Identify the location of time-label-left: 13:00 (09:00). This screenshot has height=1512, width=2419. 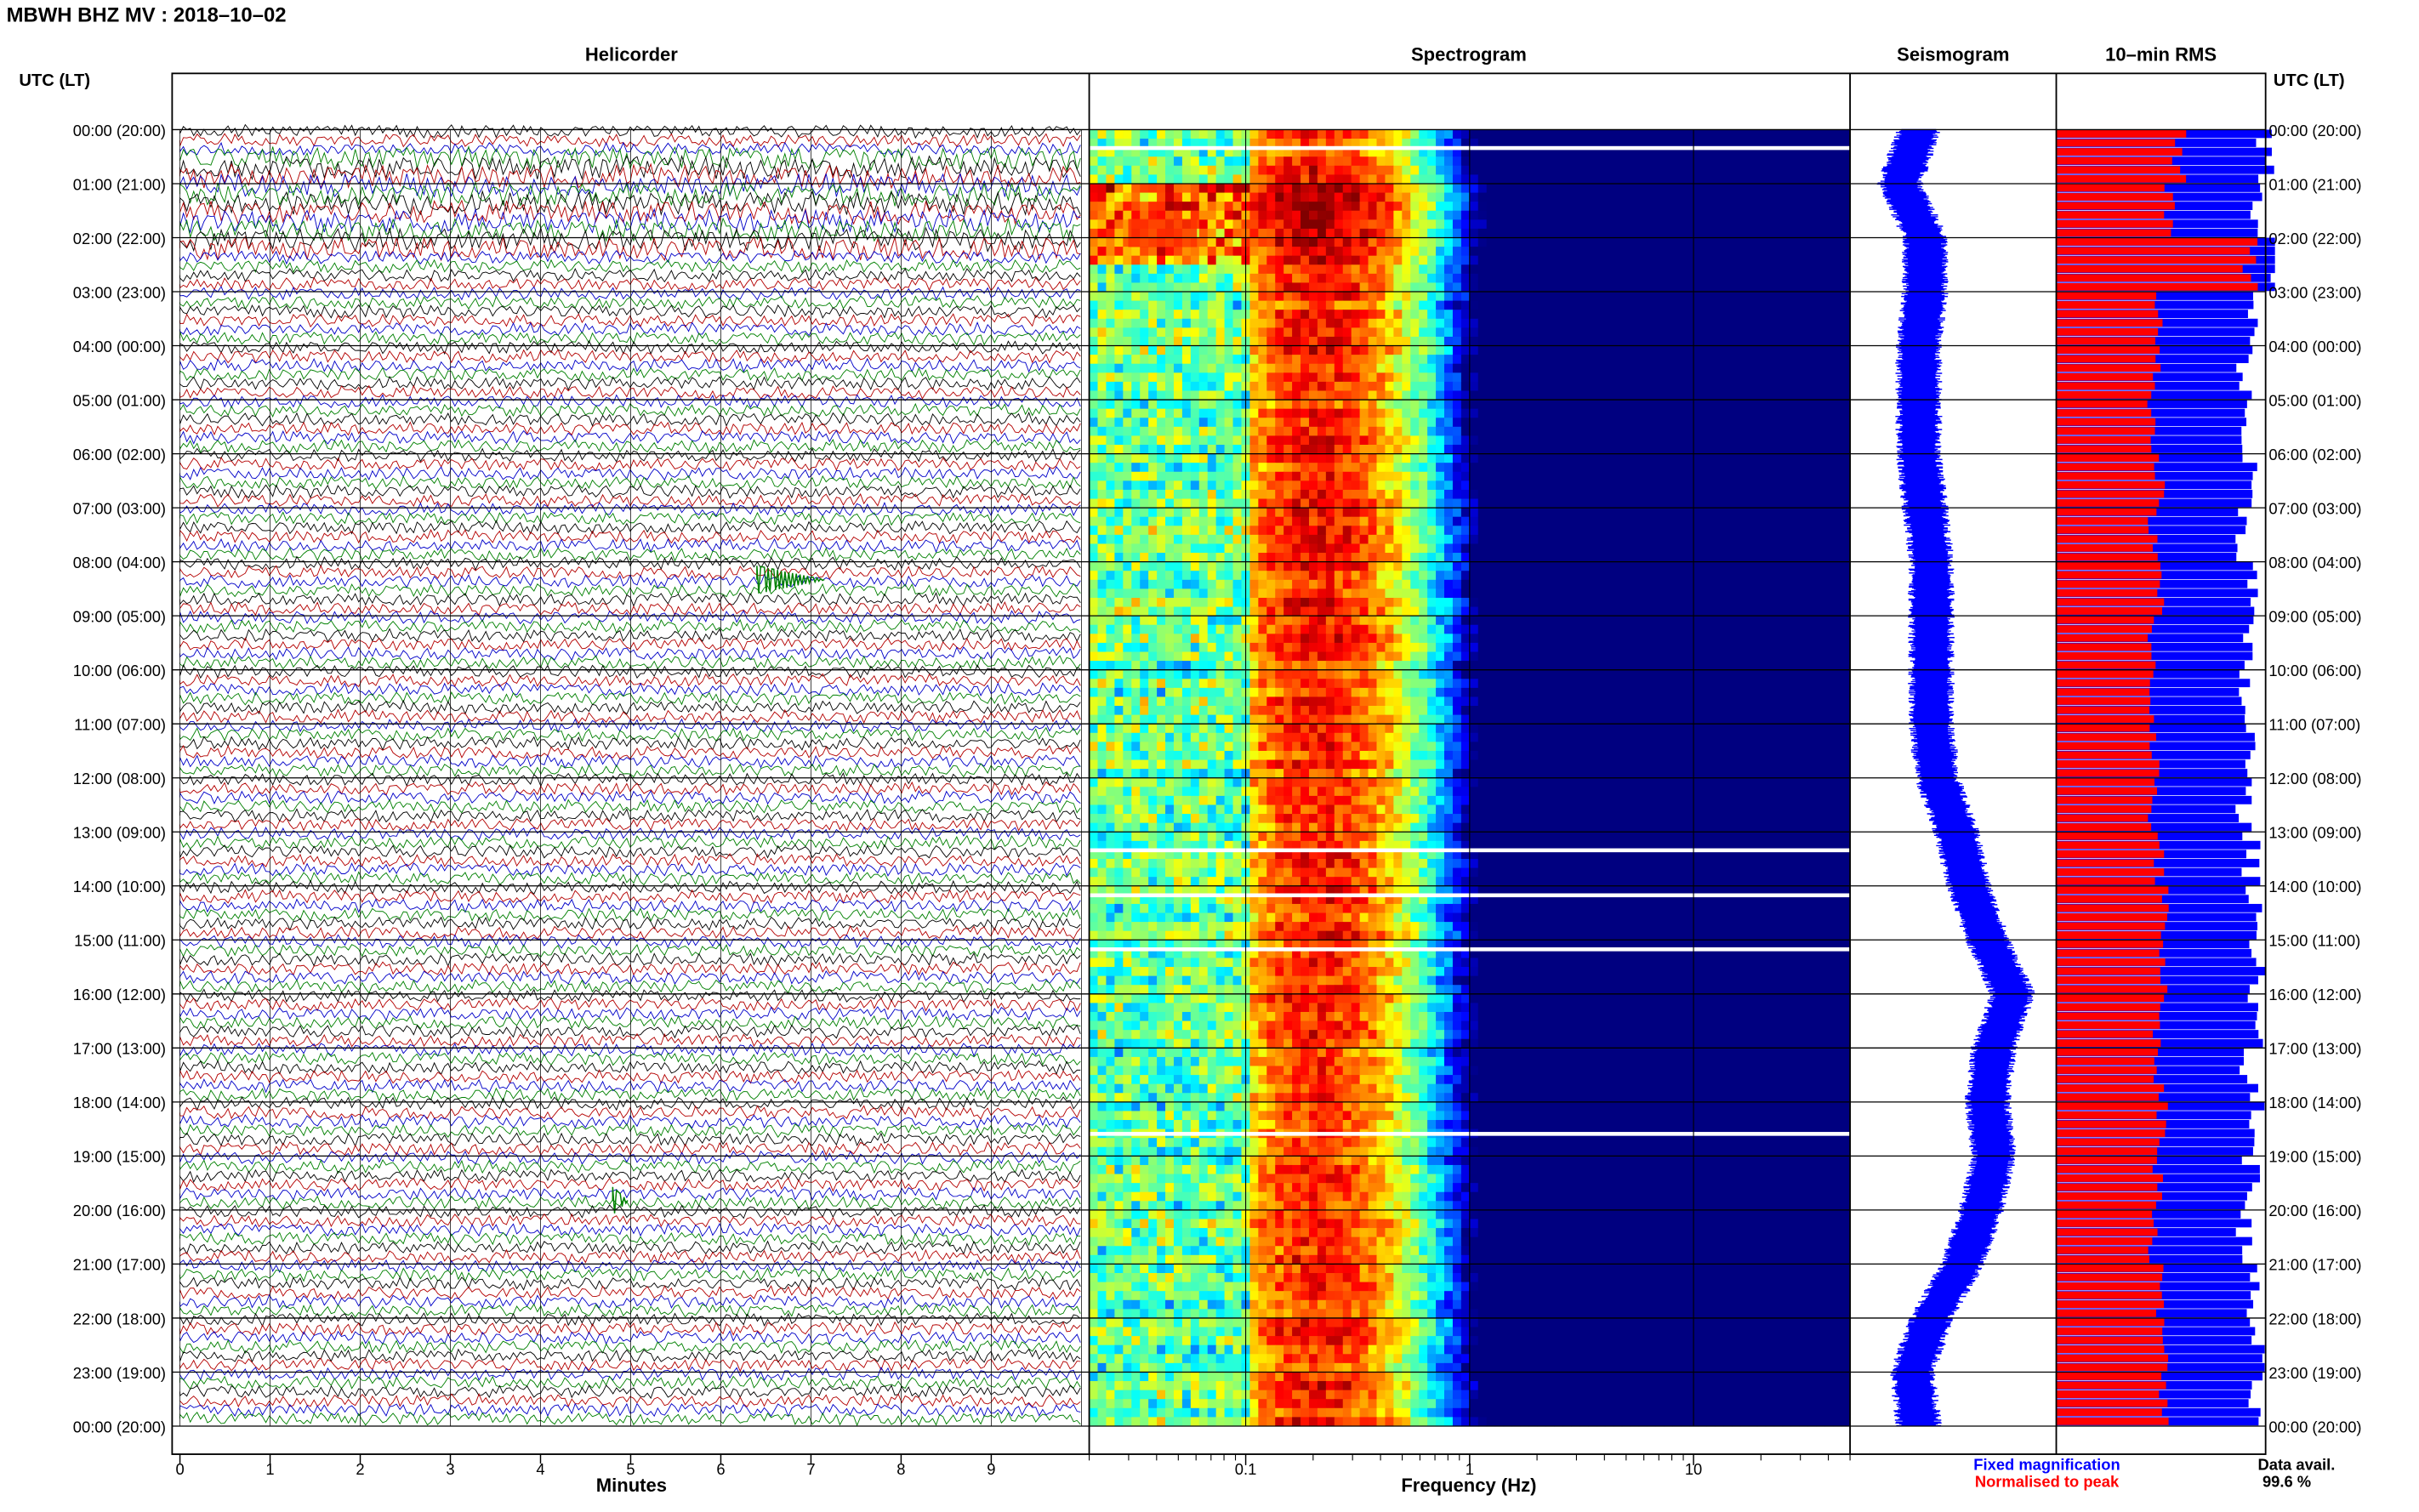
(119, 833).